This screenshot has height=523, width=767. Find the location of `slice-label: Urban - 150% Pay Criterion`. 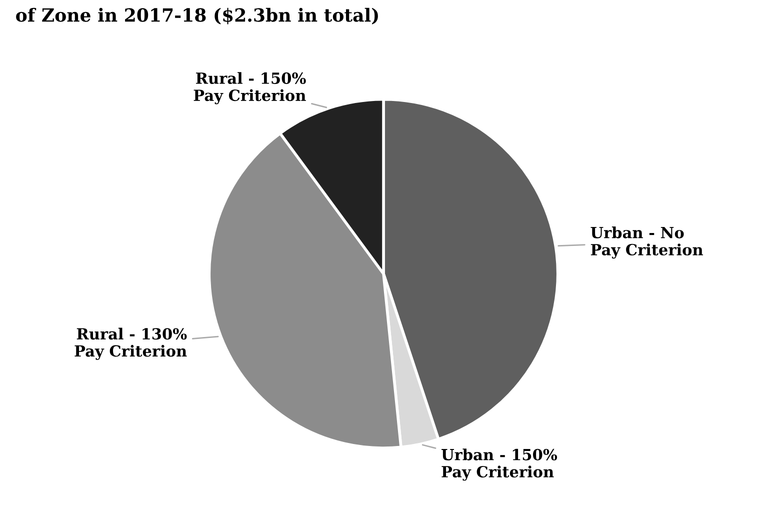

slice-label: Urban - 150% Pay Criterion is located at coordinates (500, 464).